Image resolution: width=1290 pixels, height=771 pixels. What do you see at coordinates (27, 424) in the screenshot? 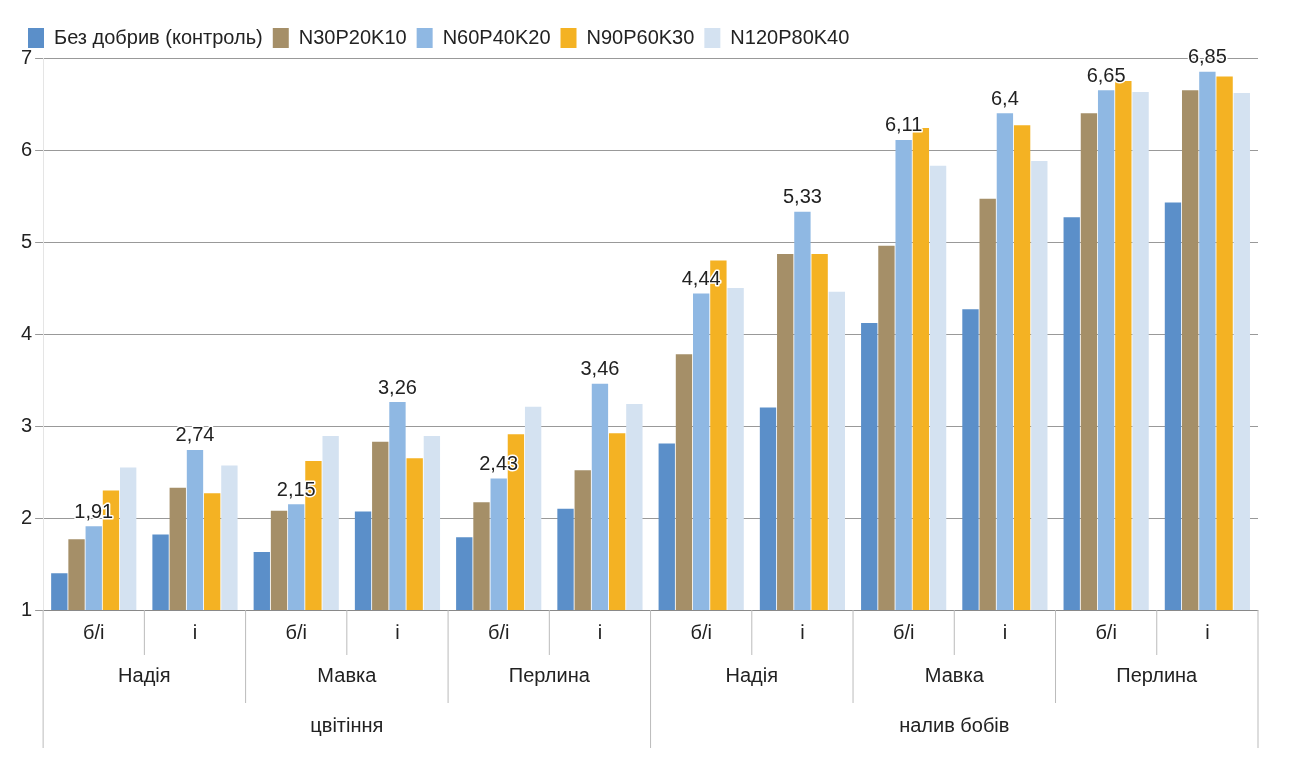
I see `y-tick-label: 3` at bounding box center [27, 424].